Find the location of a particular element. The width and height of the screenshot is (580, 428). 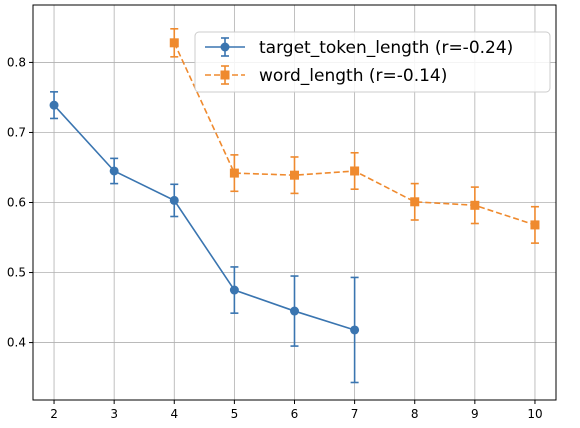

x-tick-label: 4 is located at coordinates (174, 414).